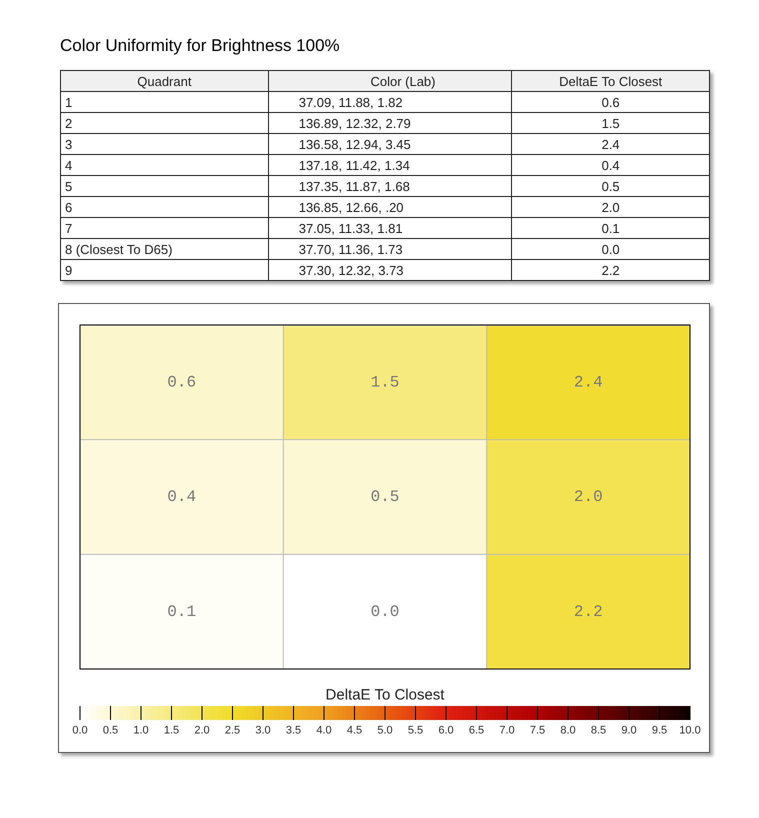 Image resolution: width=759 pixels, height=818 pixels. What do you see at coordinates (390, 144) in the screenshot?
I see `text: 136.58, 12.94, 3.45` at bounding box center [390, 144].